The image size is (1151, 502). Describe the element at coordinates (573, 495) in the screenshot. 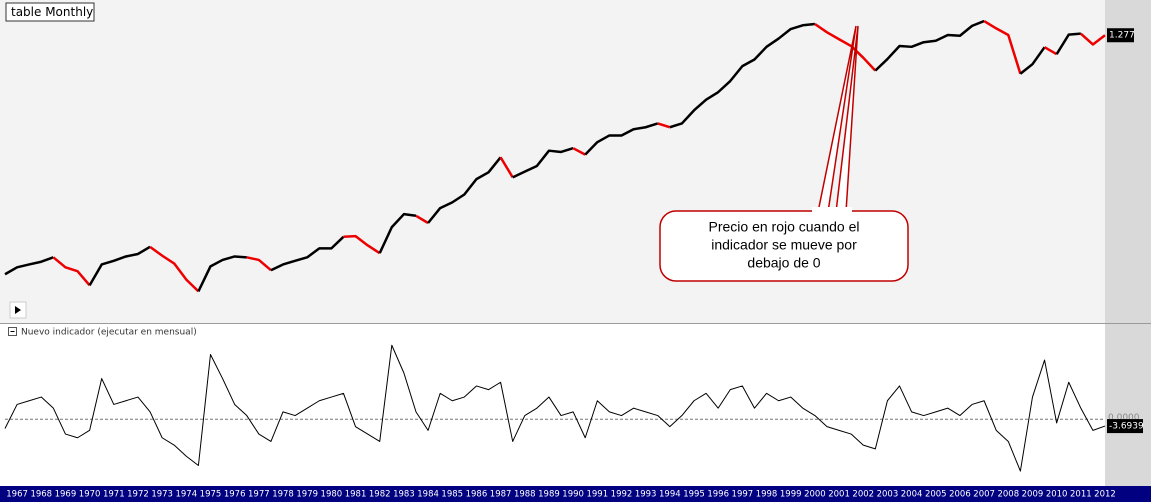

I see `x-tick-label: 1990` at that location.